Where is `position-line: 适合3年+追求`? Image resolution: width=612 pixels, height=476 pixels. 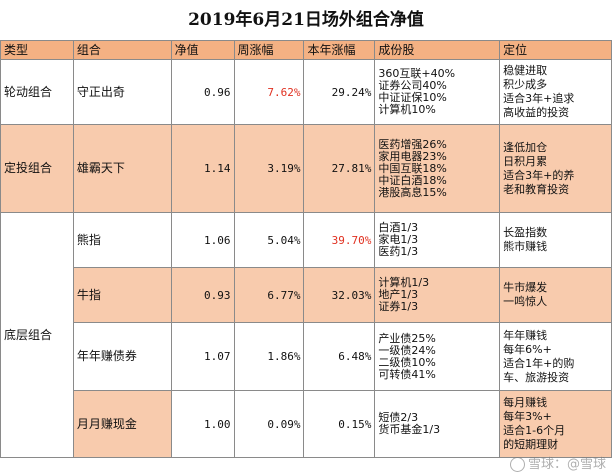
position-line: 适合3年+追求 is located at coordinates (539, 98).